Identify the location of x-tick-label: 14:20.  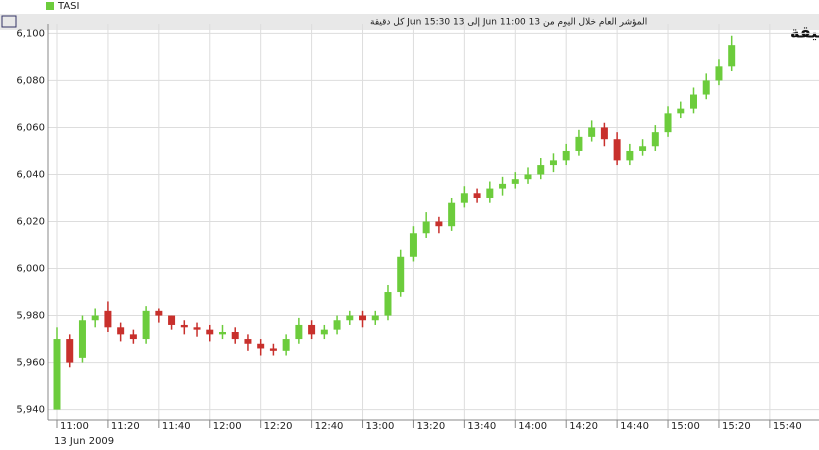
(583, 426).